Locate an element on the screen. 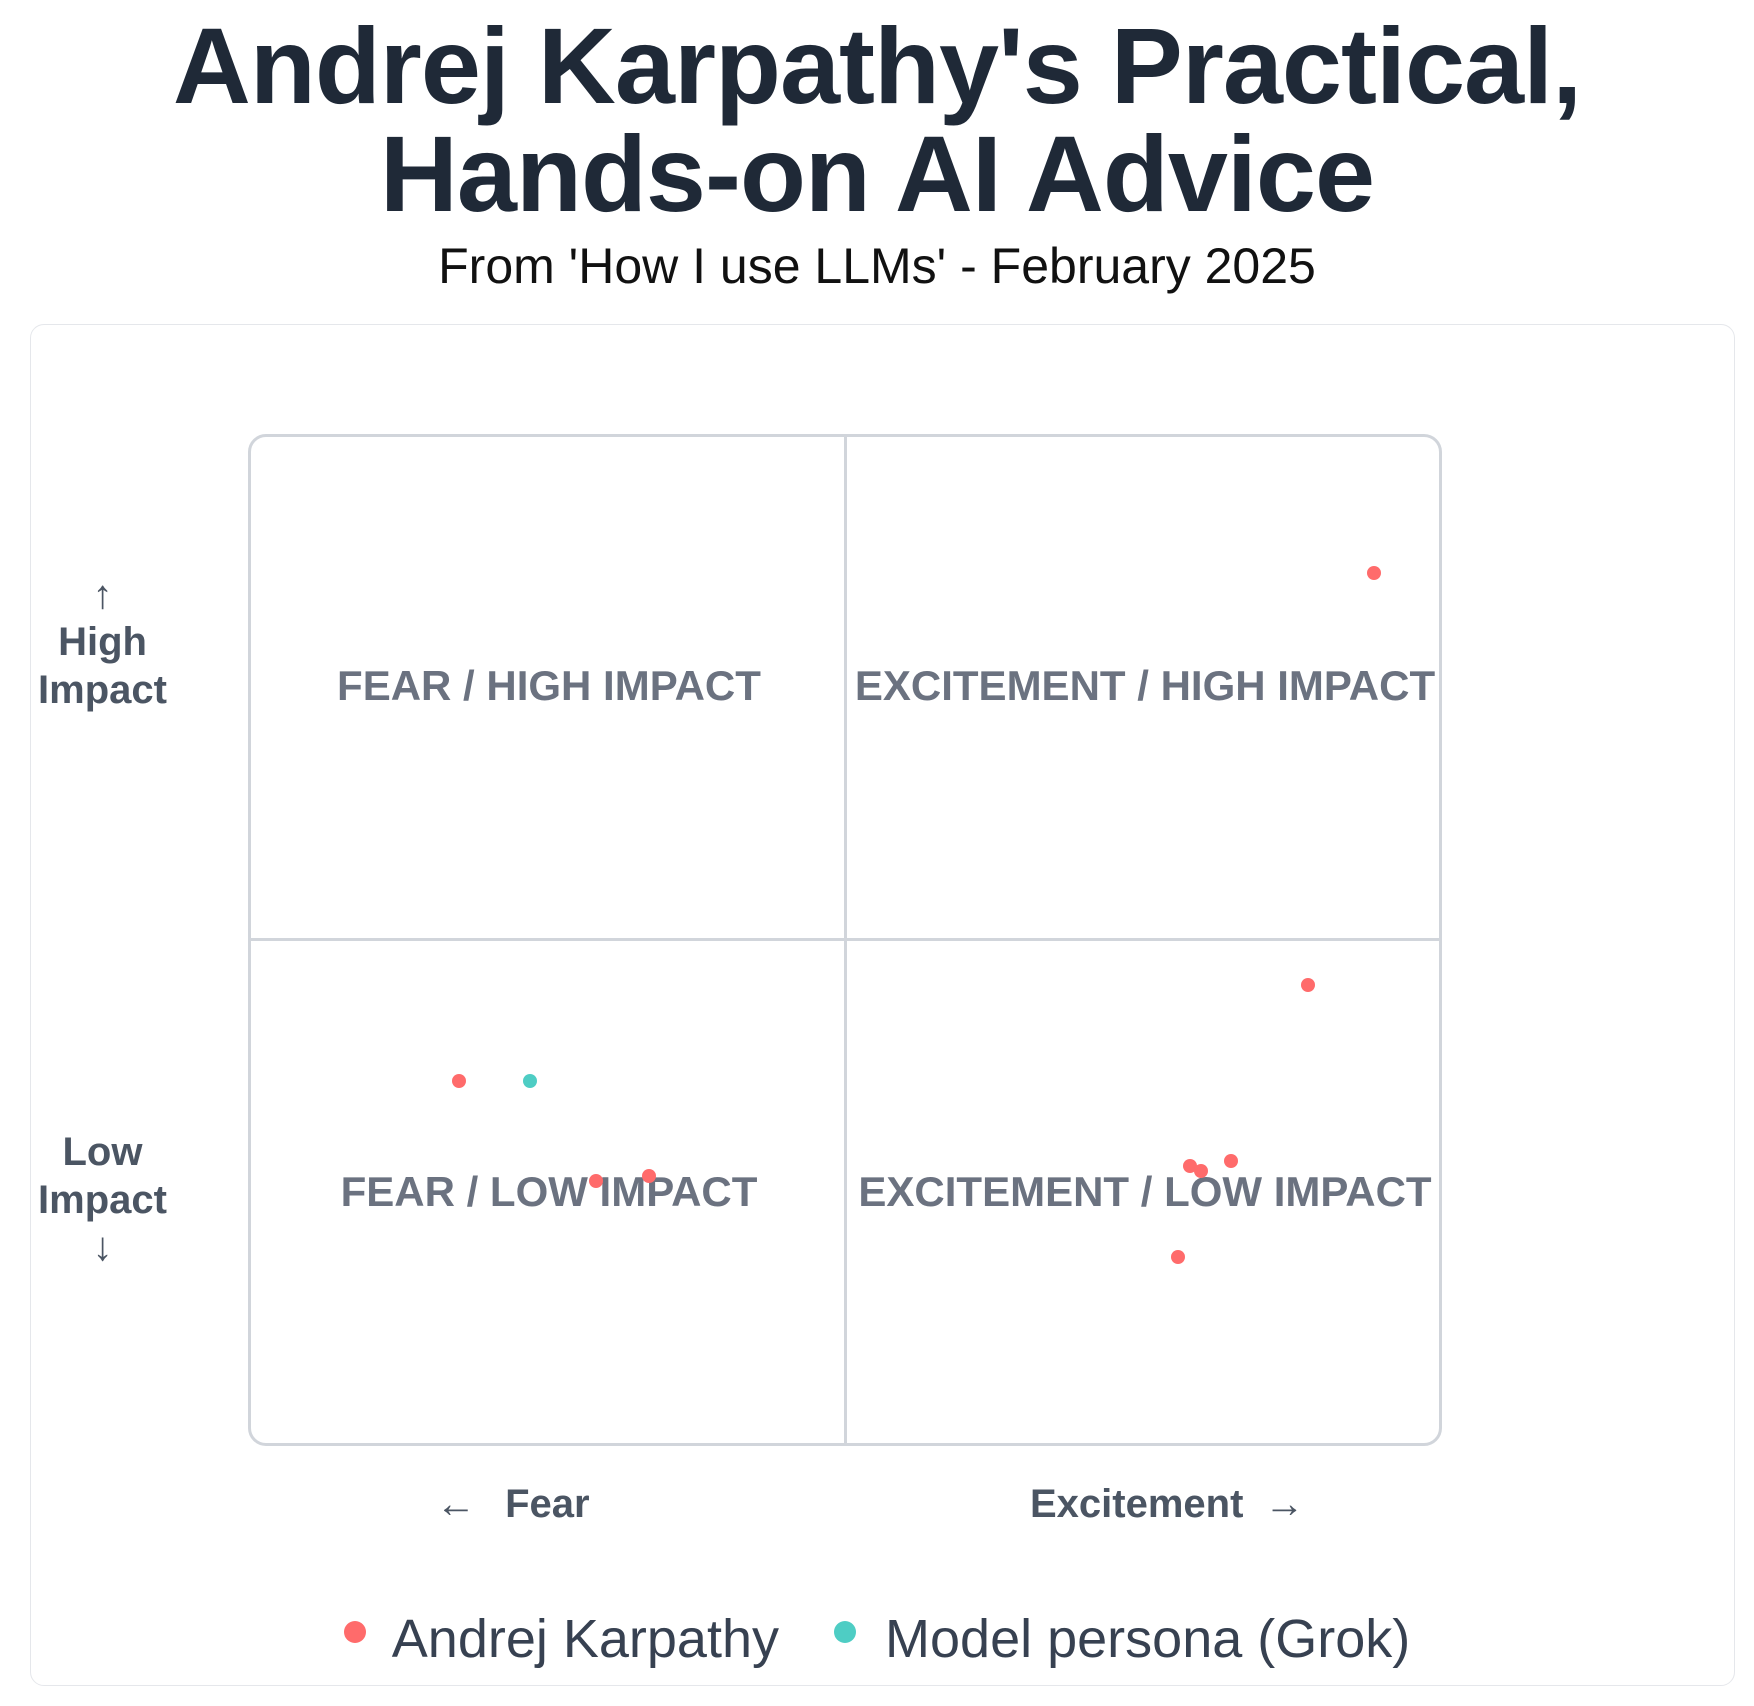 The height and width of the screenshot is (1706, 1754). y-axis-label-low-text: Low Impact is located at coordinates (102, 1176).